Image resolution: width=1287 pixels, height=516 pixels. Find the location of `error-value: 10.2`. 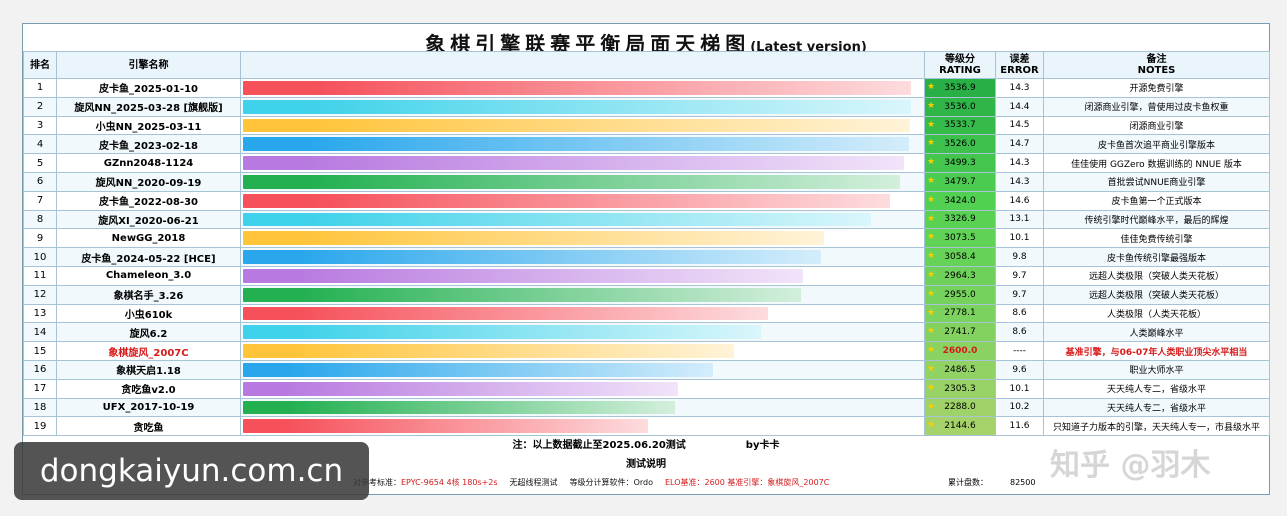

error-value: 10.2 is located at coordinates (1019, 407).